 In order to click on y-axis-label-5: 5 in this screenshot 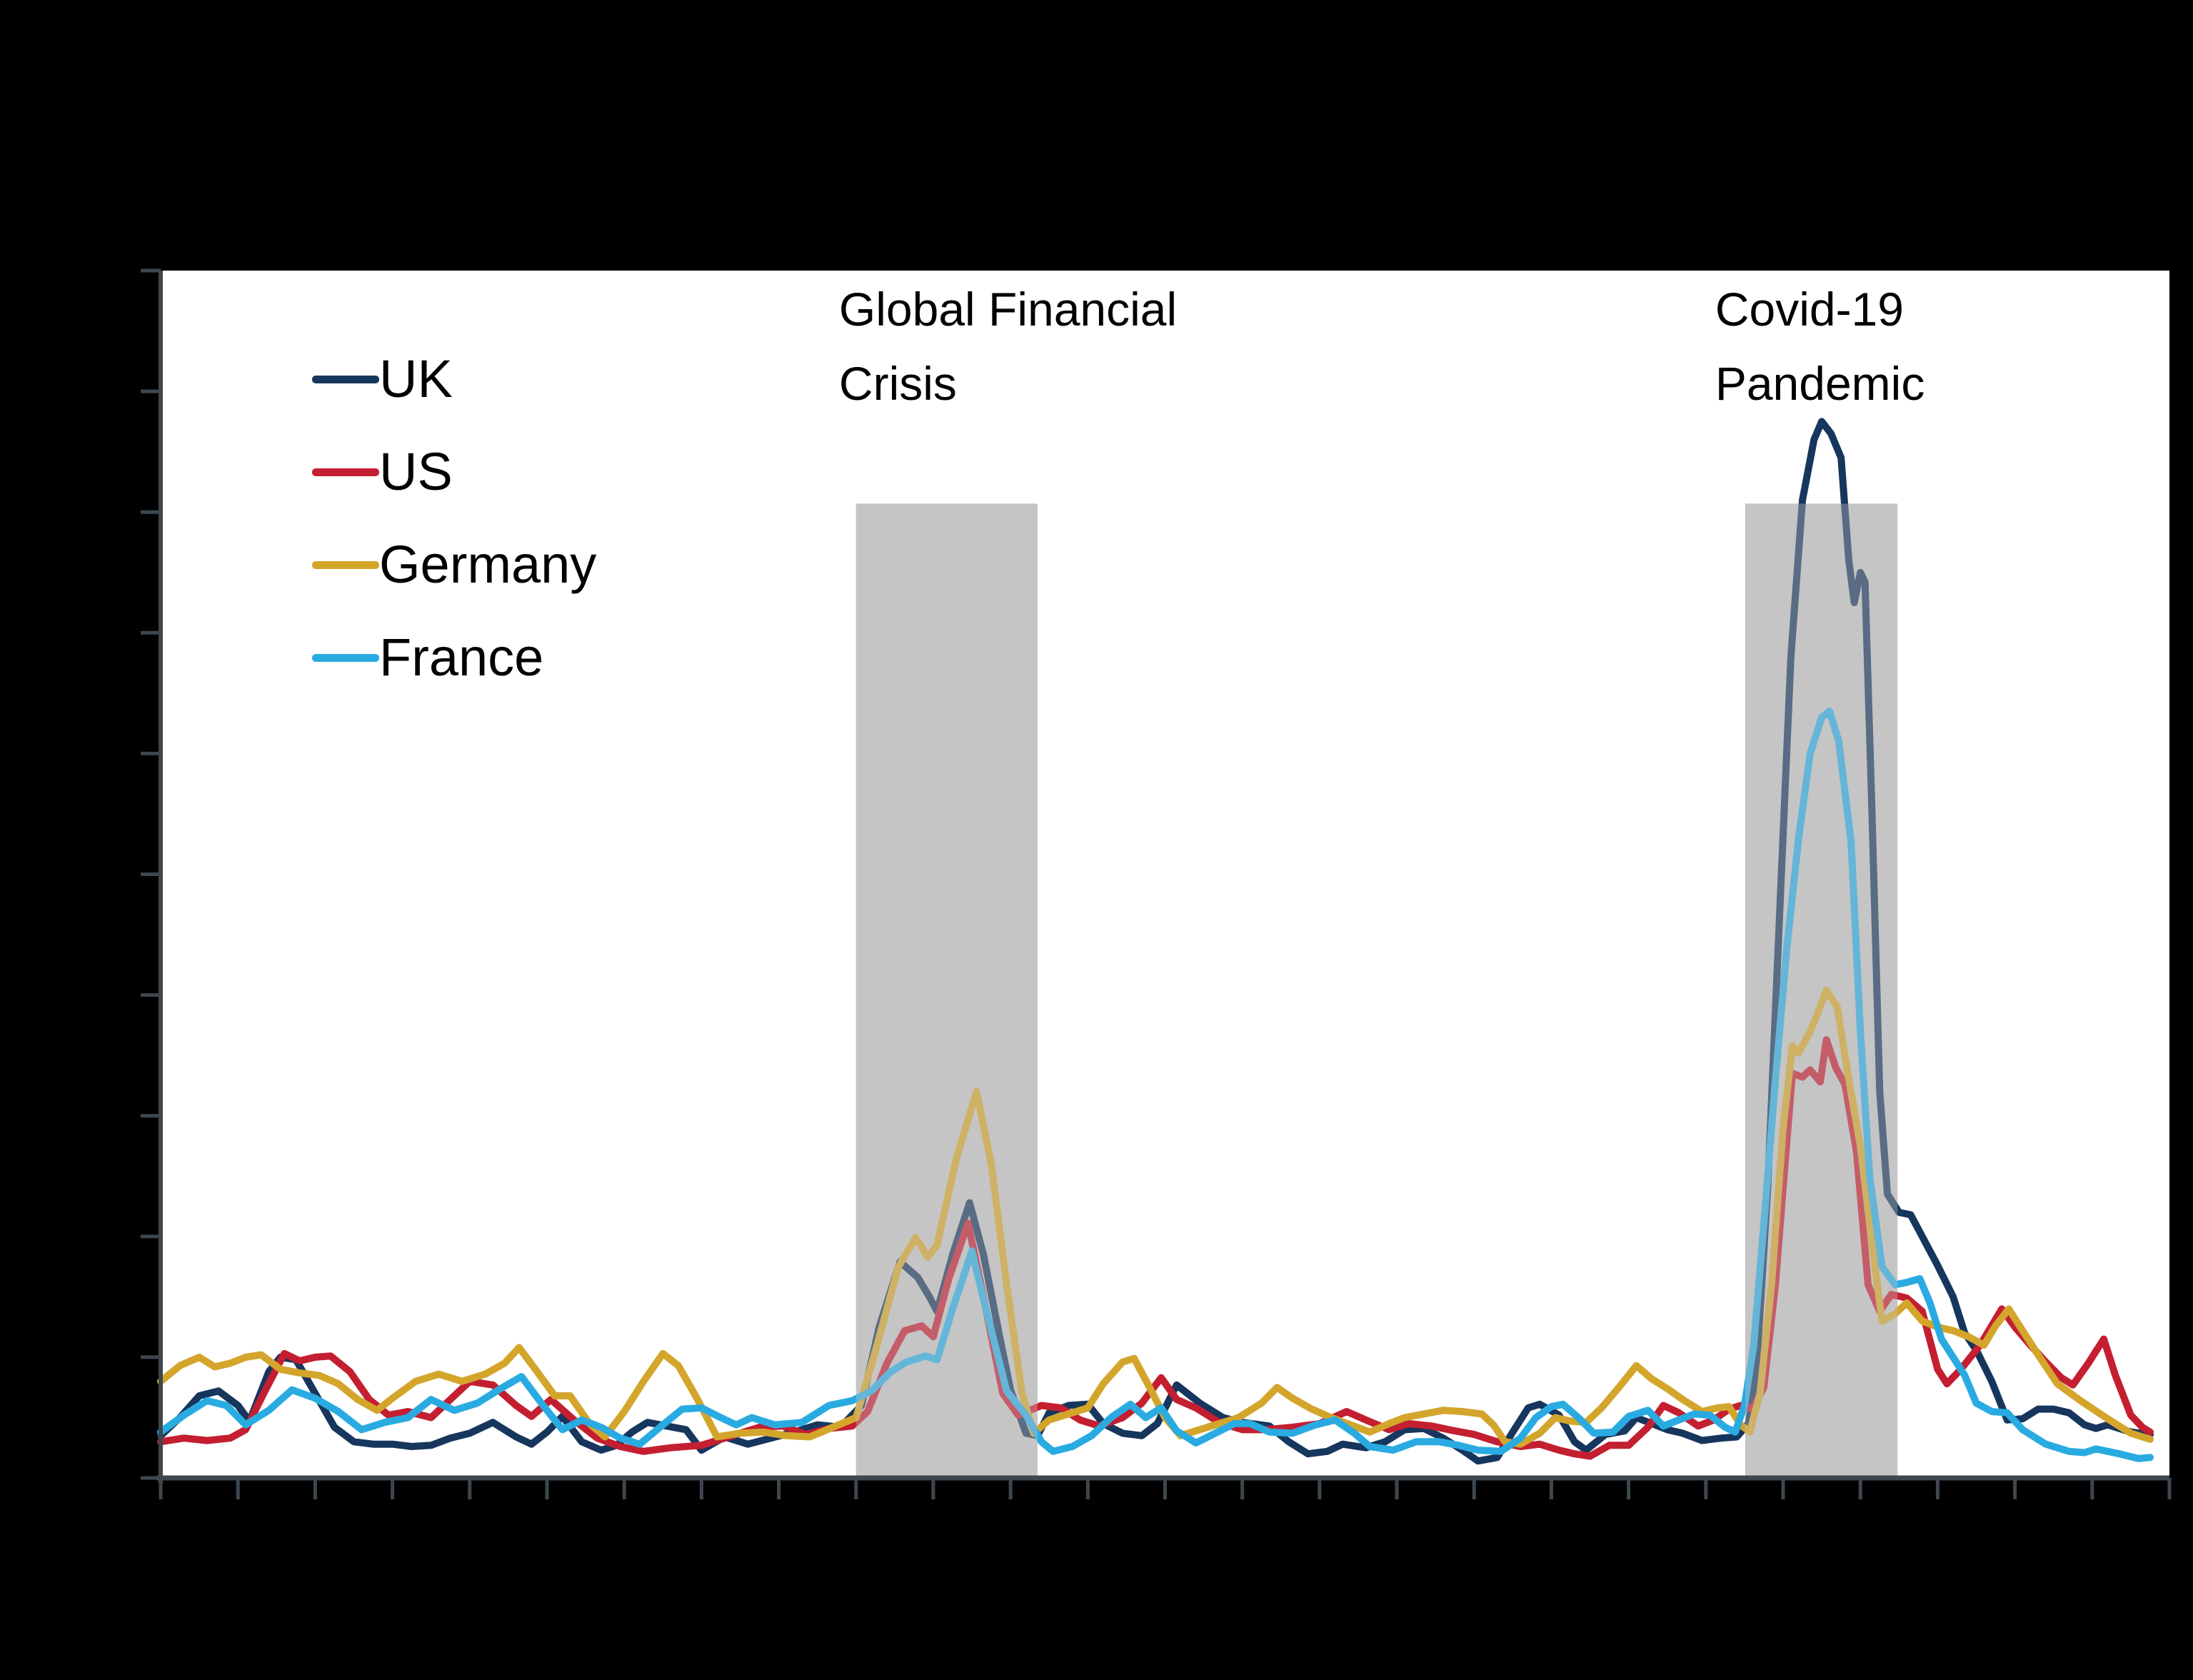, I will do `click(126, 878)`.